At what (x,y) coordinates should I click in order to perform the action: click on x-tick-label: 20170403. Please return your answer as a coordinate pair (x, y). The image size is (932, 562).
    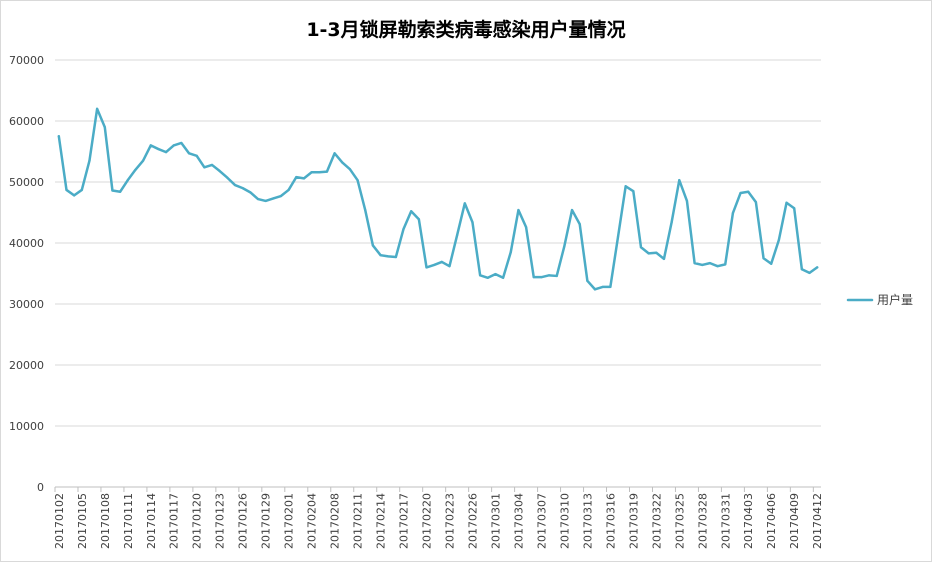
    Looking at the image, I should click on (748, 521).